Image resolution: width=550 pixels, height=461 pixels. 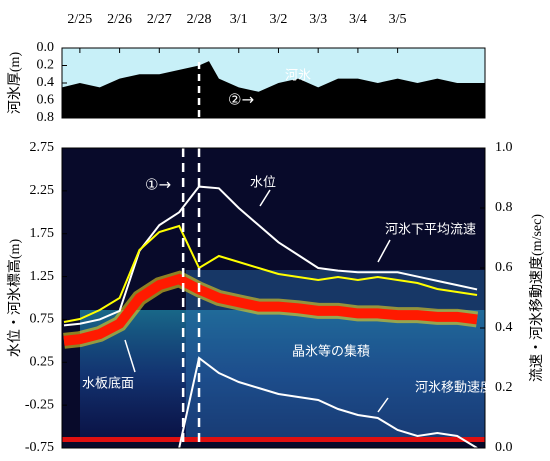 I want to click on x-tick-label: 3/2, so click(x=279, y=19).